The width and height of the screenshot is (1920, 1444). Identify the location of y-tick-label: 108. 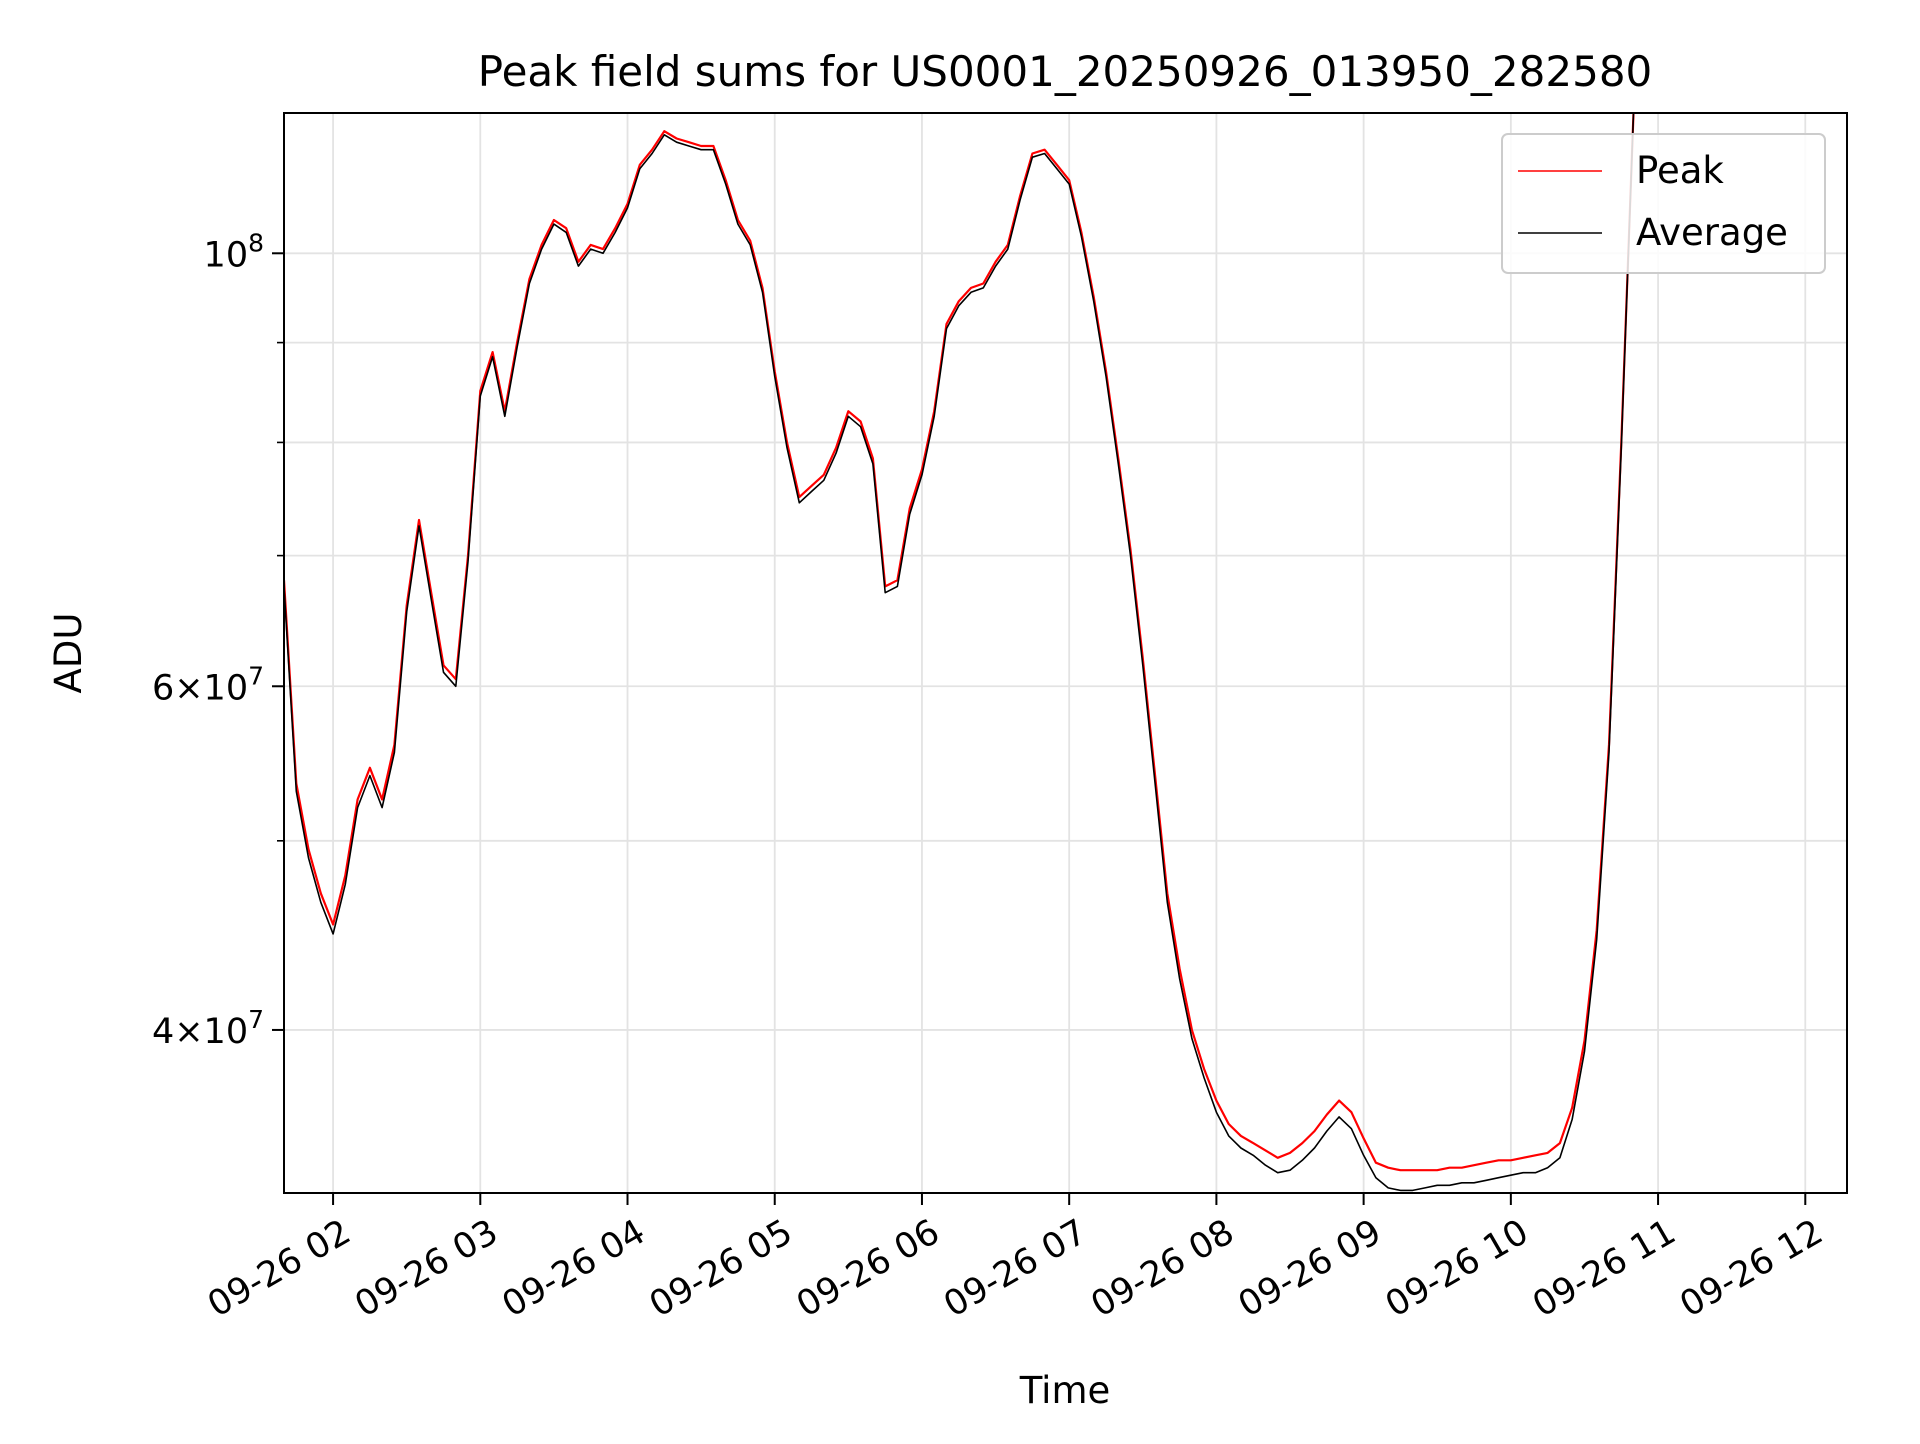
(234, 251).